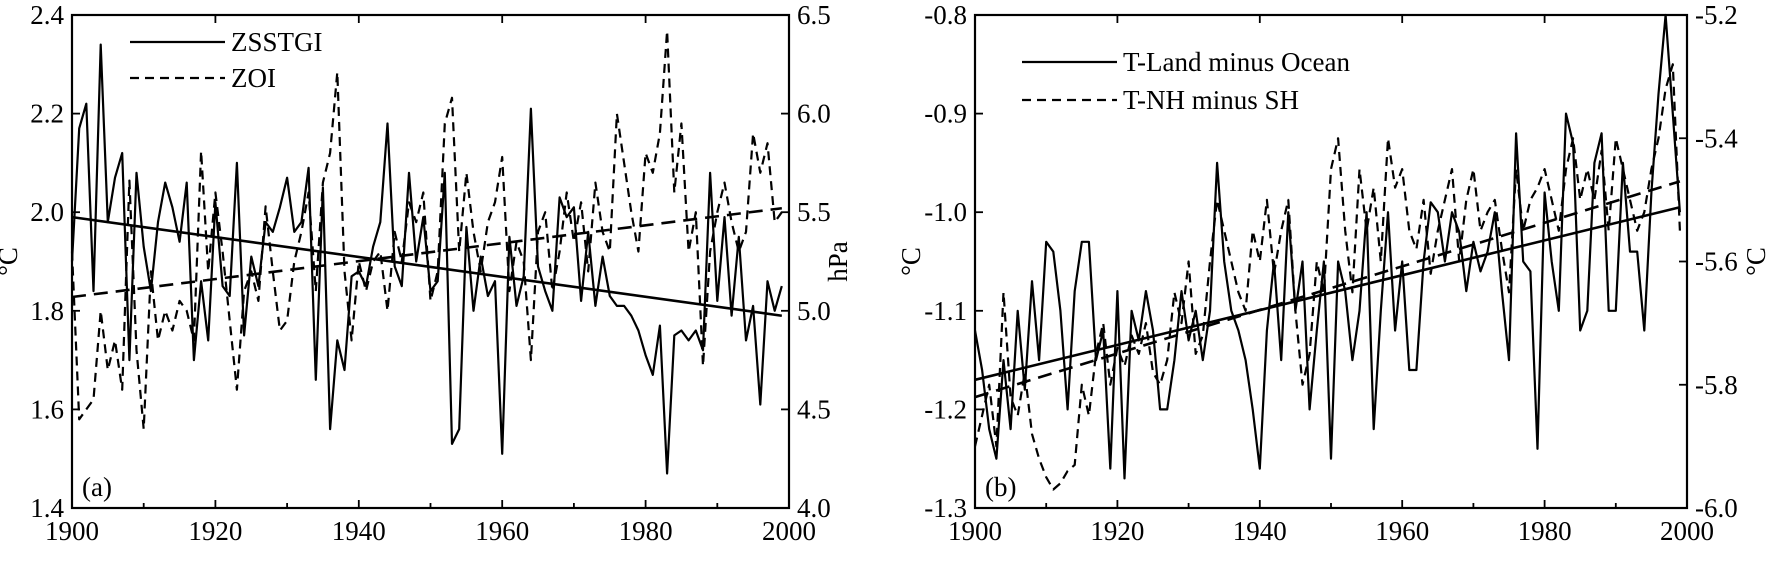 The image size is (1785, 563). What do you see at coordinates (1716, 262) in the screenshot?
I see `y-right-tick-label: -5.6` at bounding box center [1716, 262].